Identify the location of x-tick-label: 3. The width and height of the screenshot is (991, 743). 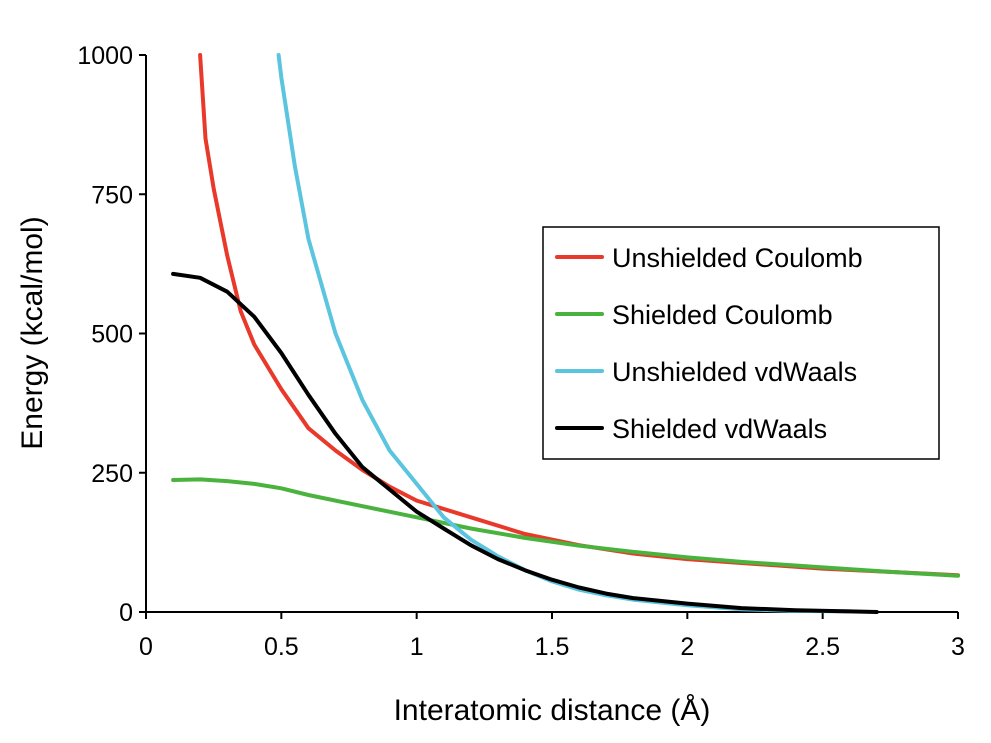
(958, 647).